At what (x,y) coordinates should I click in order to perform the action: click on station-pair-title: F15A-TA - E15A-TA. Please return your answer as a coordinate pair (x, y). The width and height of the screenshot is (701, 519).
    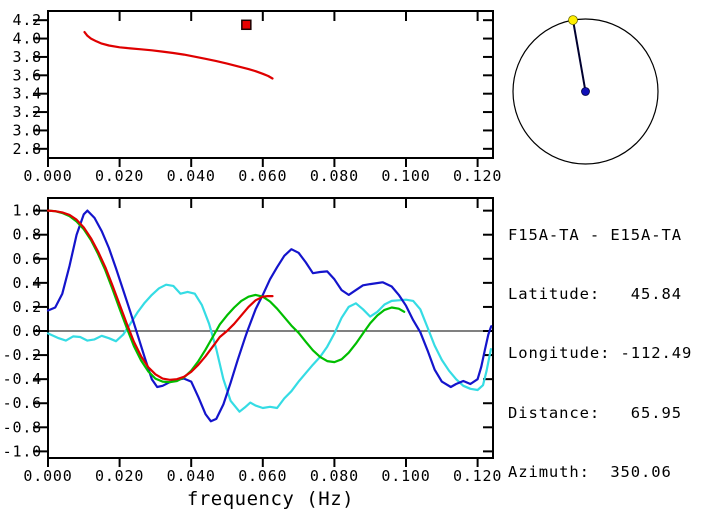
    Looking at the image, I should click on (595, 234).